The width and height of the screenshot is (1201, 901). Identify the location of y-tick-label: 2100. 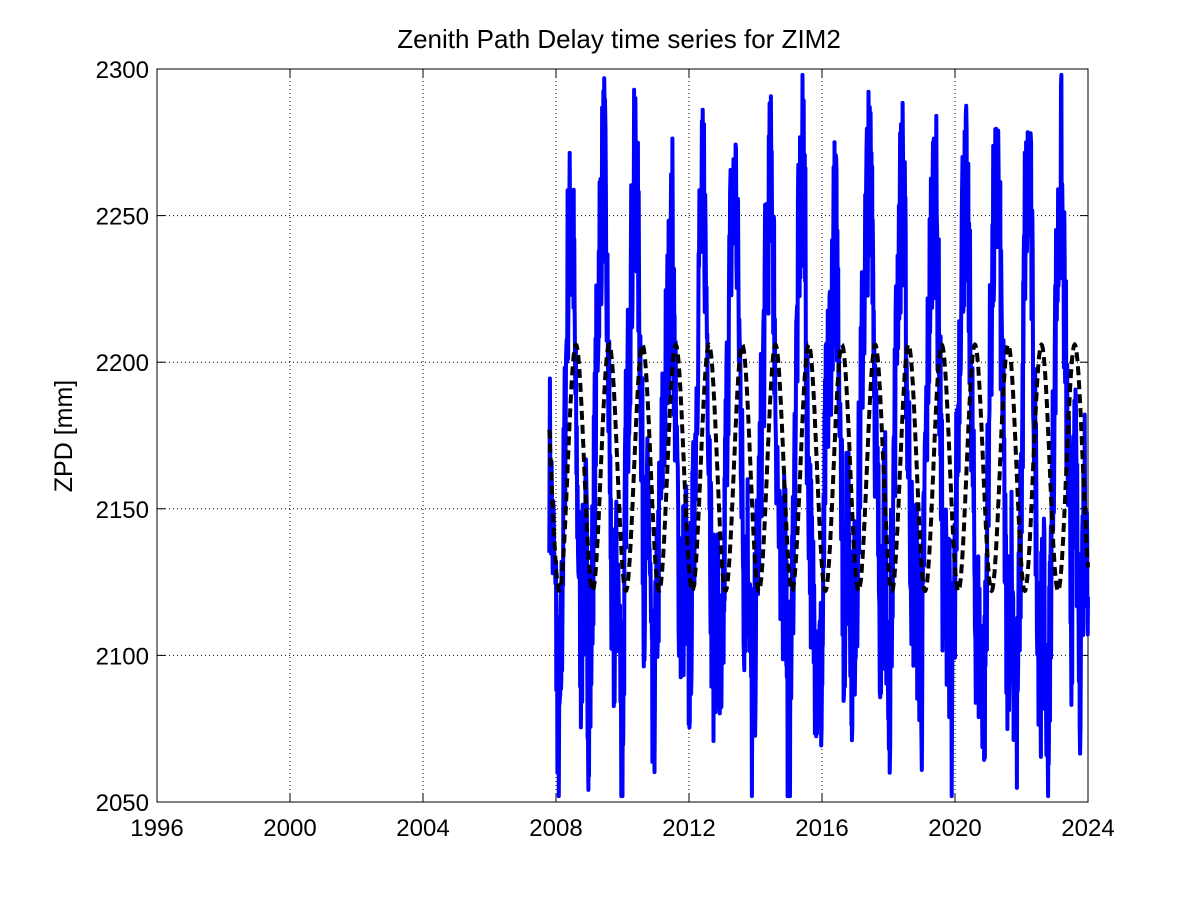
(122, 656).